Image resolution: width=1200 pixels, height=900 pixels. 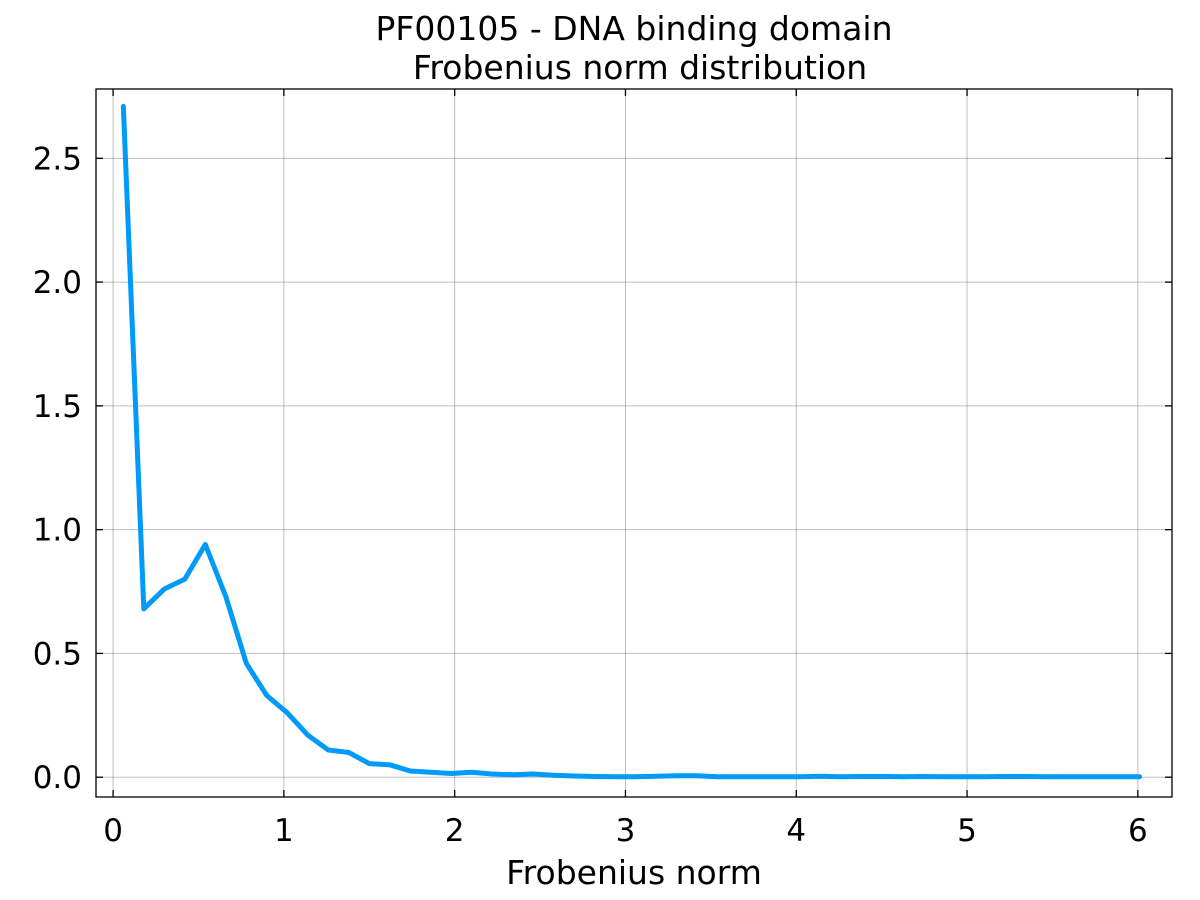 I want to click on x-tick-label: 2, so click(x=455, y=831).